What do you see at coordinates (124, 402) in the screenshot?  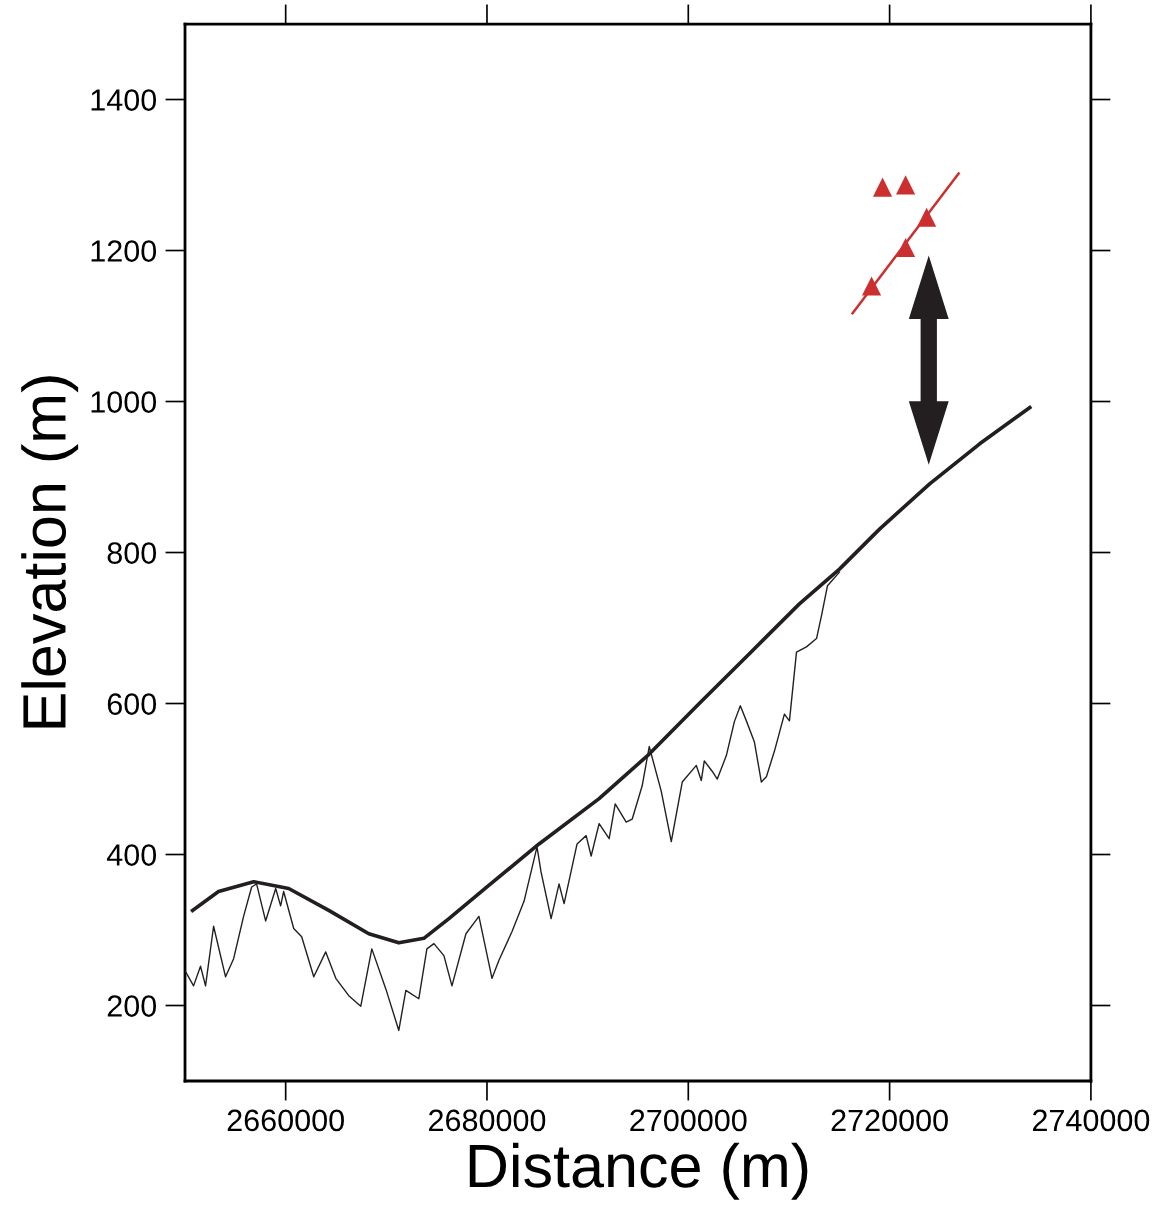 I see `y-tick-label: 1000` at bounding box center [124, 402].